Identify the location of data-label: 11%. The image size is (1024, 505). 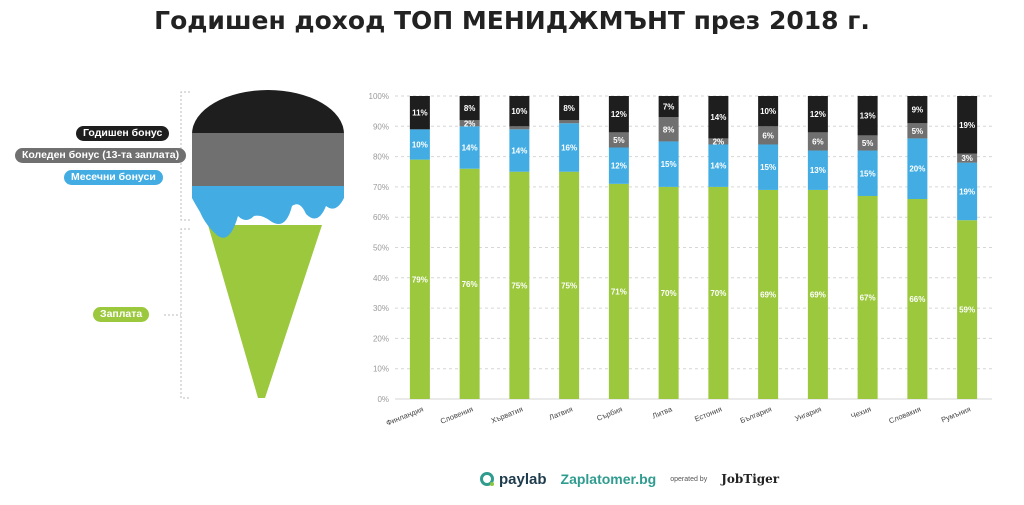
(420, 113).